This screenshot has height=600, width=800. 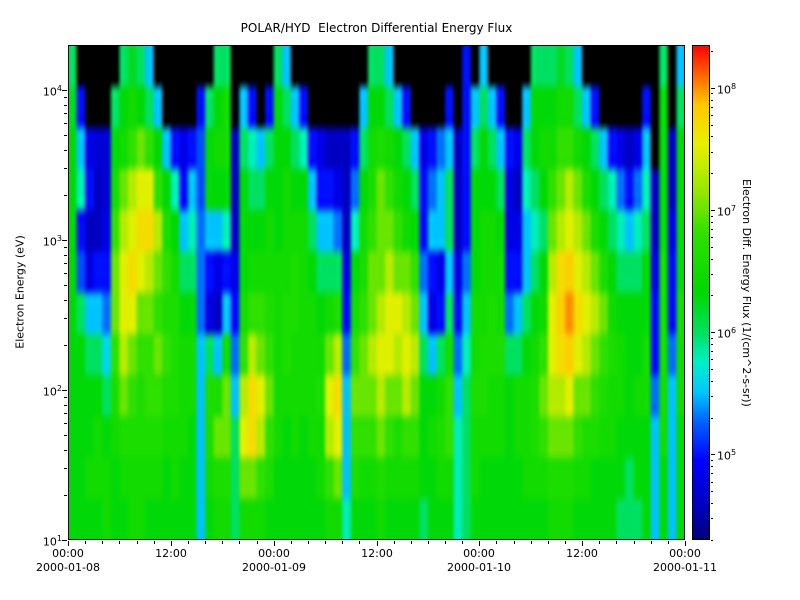 What do you see at coordinates (685, 567) in the screenshot?
I see `x-date-label: 2000-01-11` at bounding box center [685, 567].